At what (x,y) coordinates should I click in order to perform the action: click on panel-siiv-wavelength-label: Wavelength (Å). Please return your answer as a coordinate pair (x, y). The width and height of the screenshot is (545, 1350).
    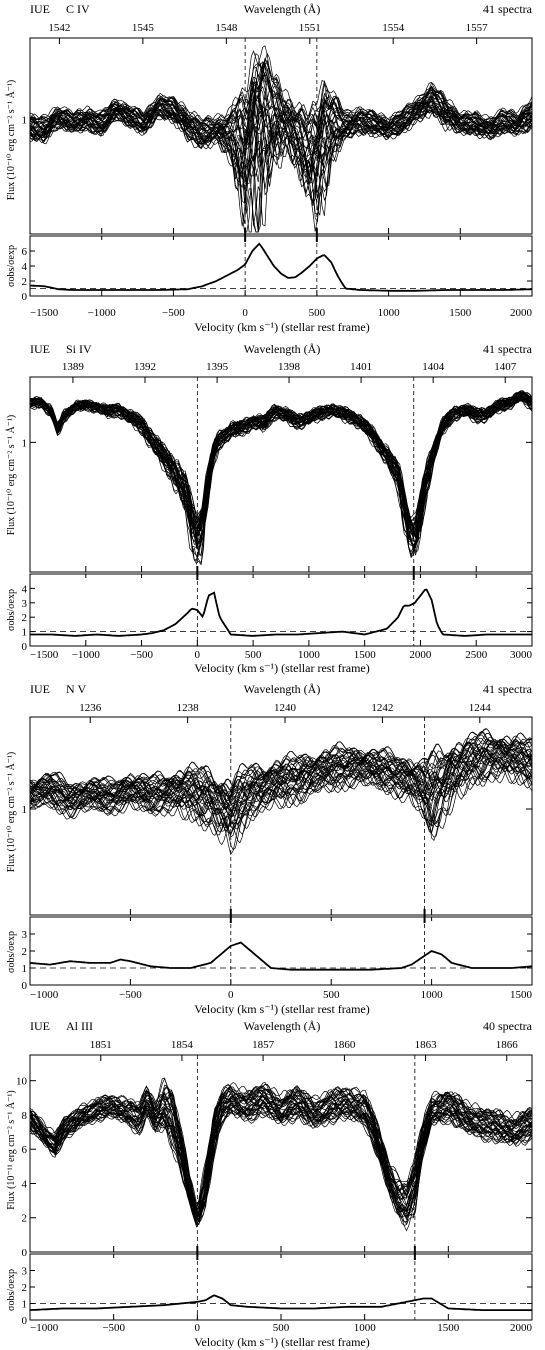
    Looking at the image, I should click on (282, 349).